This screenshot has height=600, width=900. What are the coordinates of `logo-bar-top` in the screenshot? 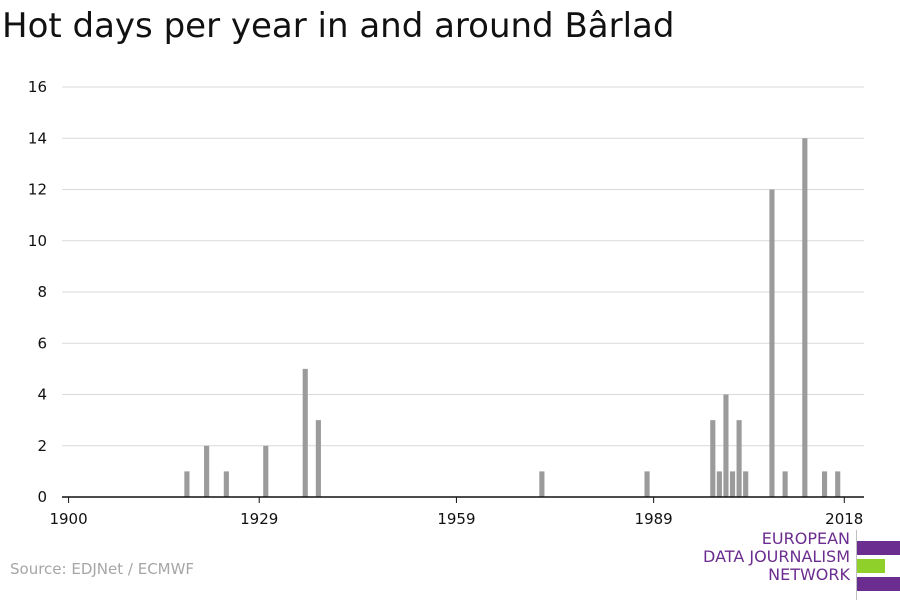 It's located at (878, 548).